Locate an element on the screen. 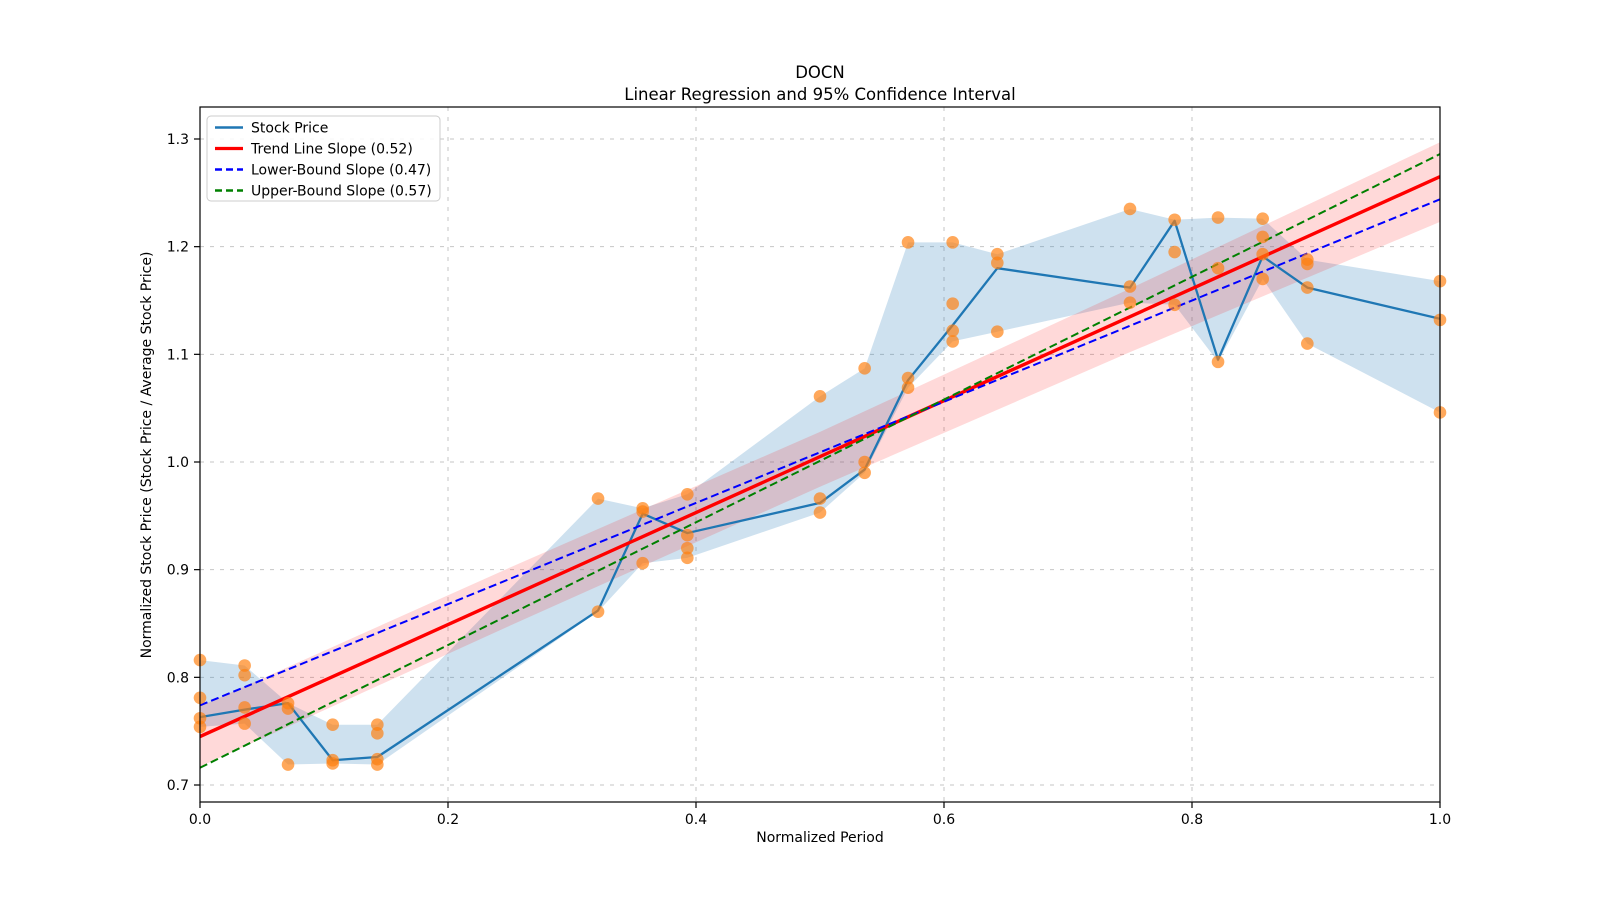  chart-title: DOCN is located at coordinates (820, 72).